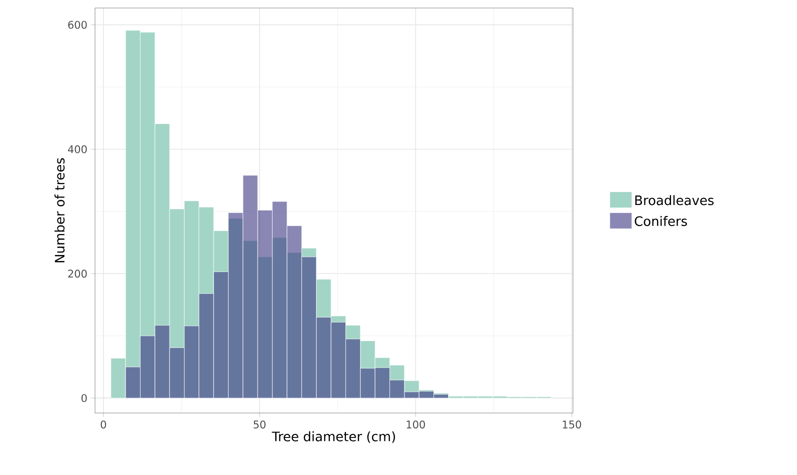 Image resolution: width=797 pixels, height=475 pixels. What do you see at coordinates (77, 149) in the screenshot?
I see `y-tick-label: 400` at bounding box center [77, 149].